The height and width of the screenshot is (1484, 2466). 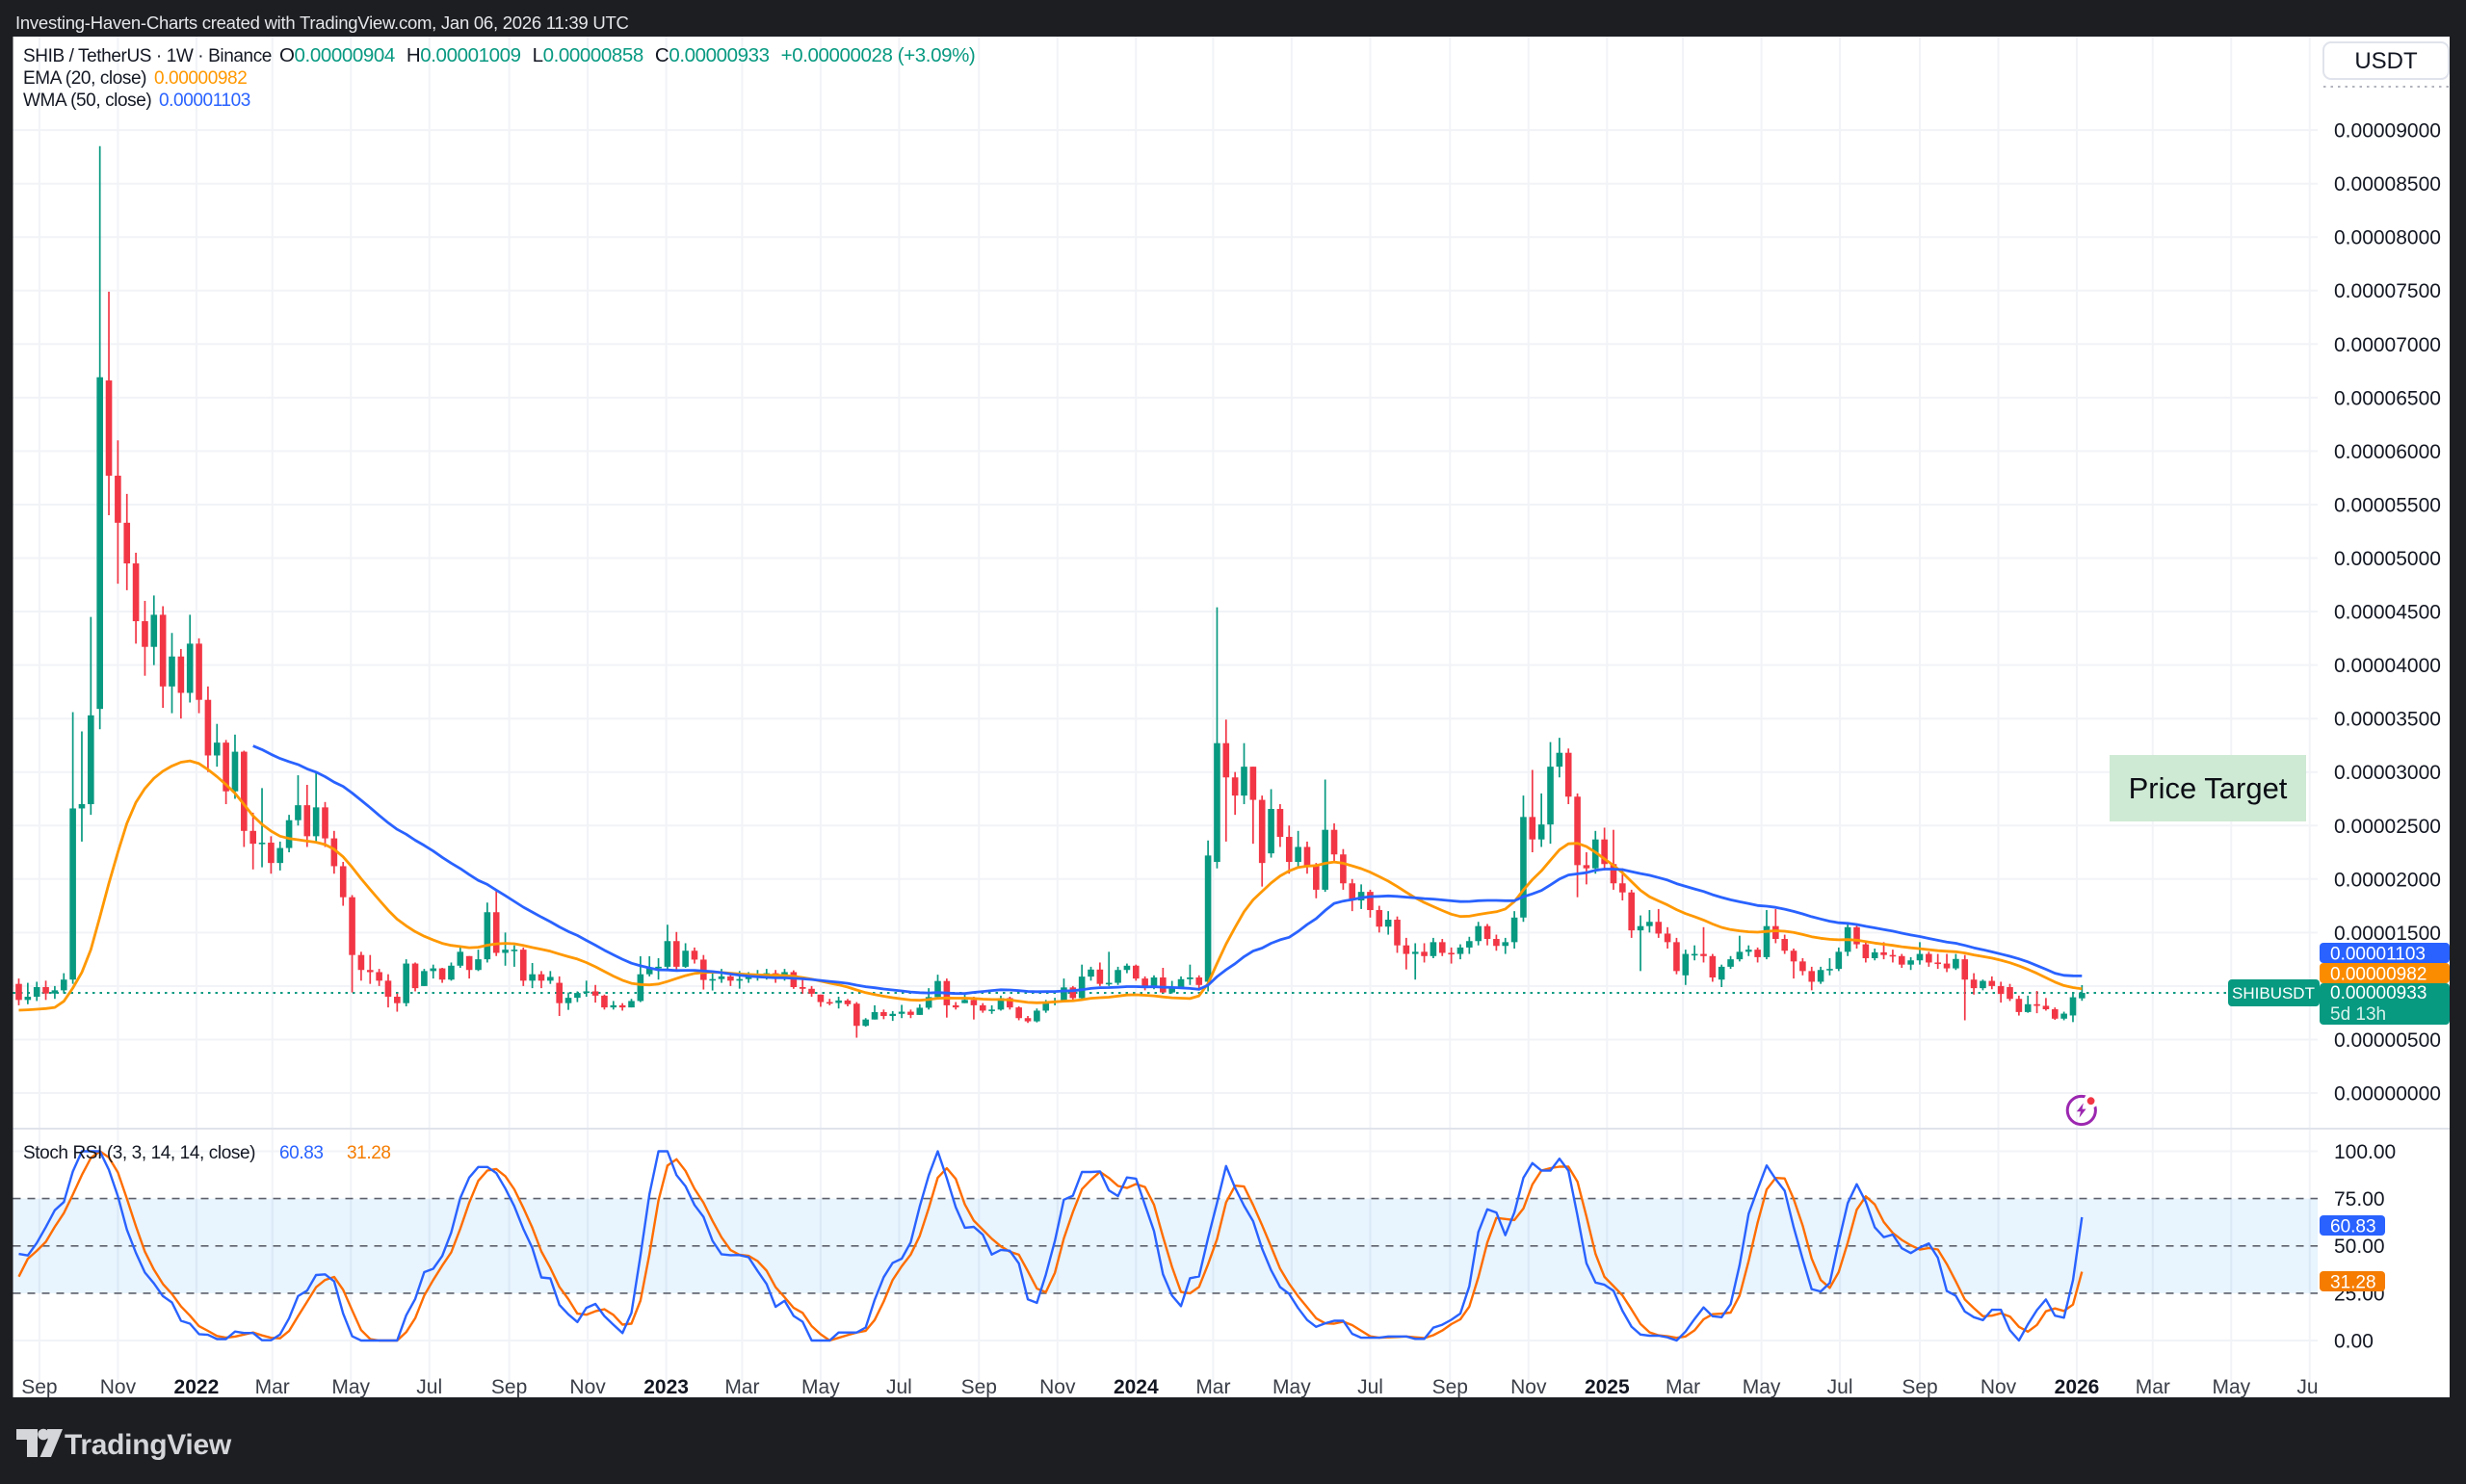 I want to click on svg-text: 0.00005500, so click(x=2387, y=506).